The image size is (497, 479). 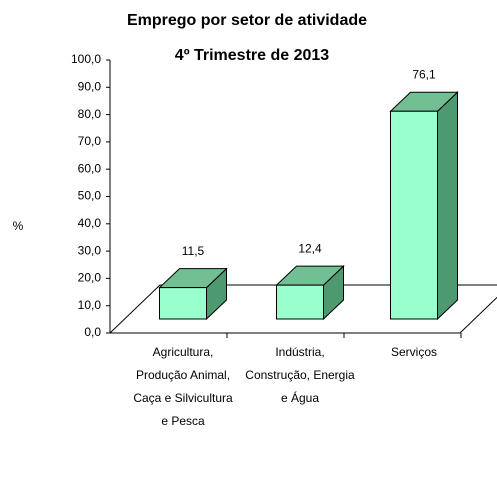 What do you see at coordinates (90, 86) in the screenshot?
I see `y-tick-label: 90,0` at bounding box center [90, 86].